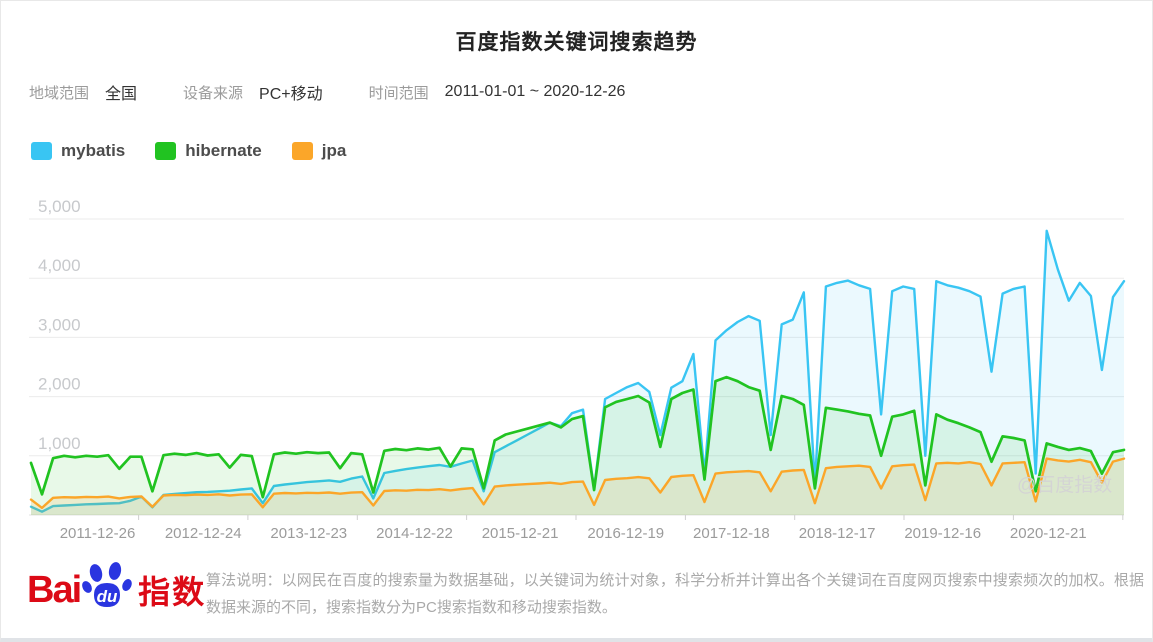 The image size is (1153, 642). I want to click on logo-text-bai: Bai, so click(54, 589).